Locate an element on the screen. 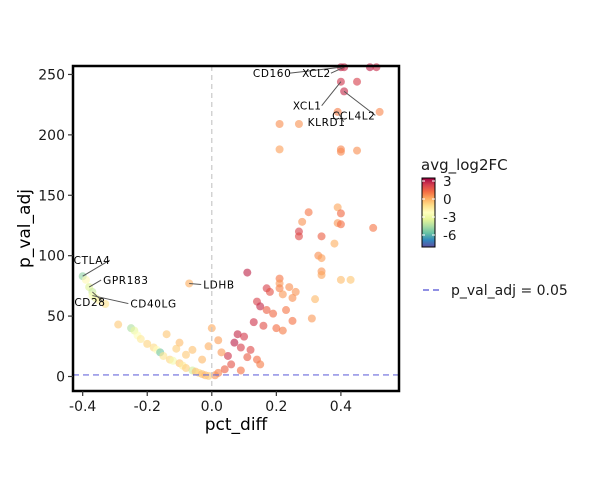  x-tick-label: 0.0 is located at coordinates (212, 407).